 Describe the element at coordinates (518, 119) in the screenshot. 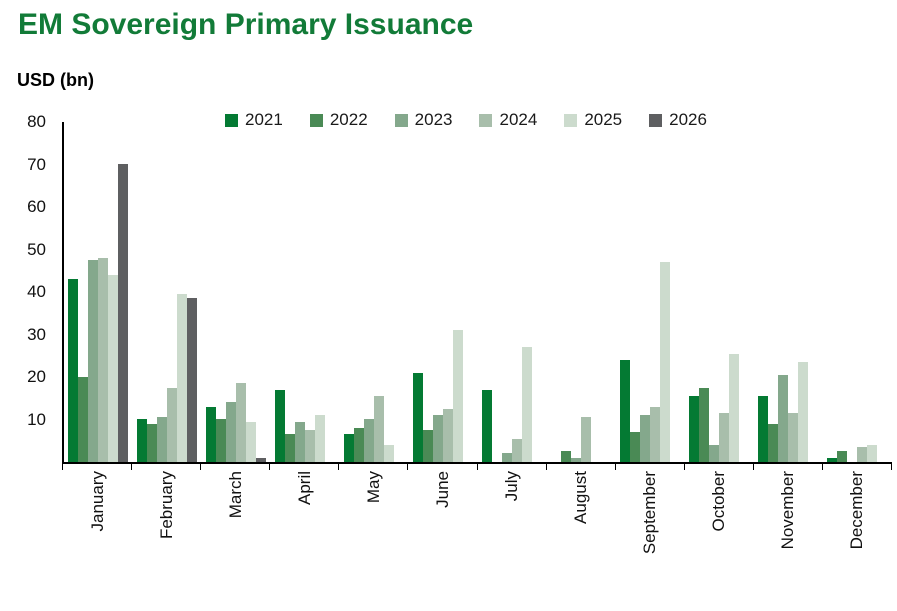

I see `legend-label-2024: 2024` at that location.